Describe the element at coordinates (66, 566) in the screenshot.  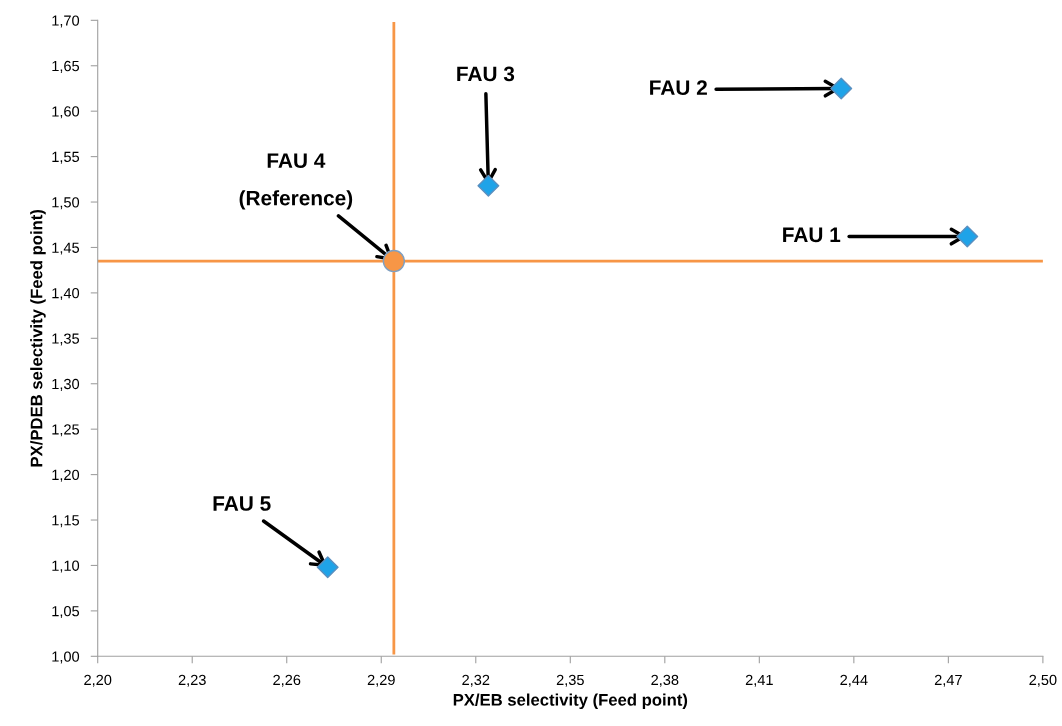
I see `y-tick-label: 1,10` at that location.